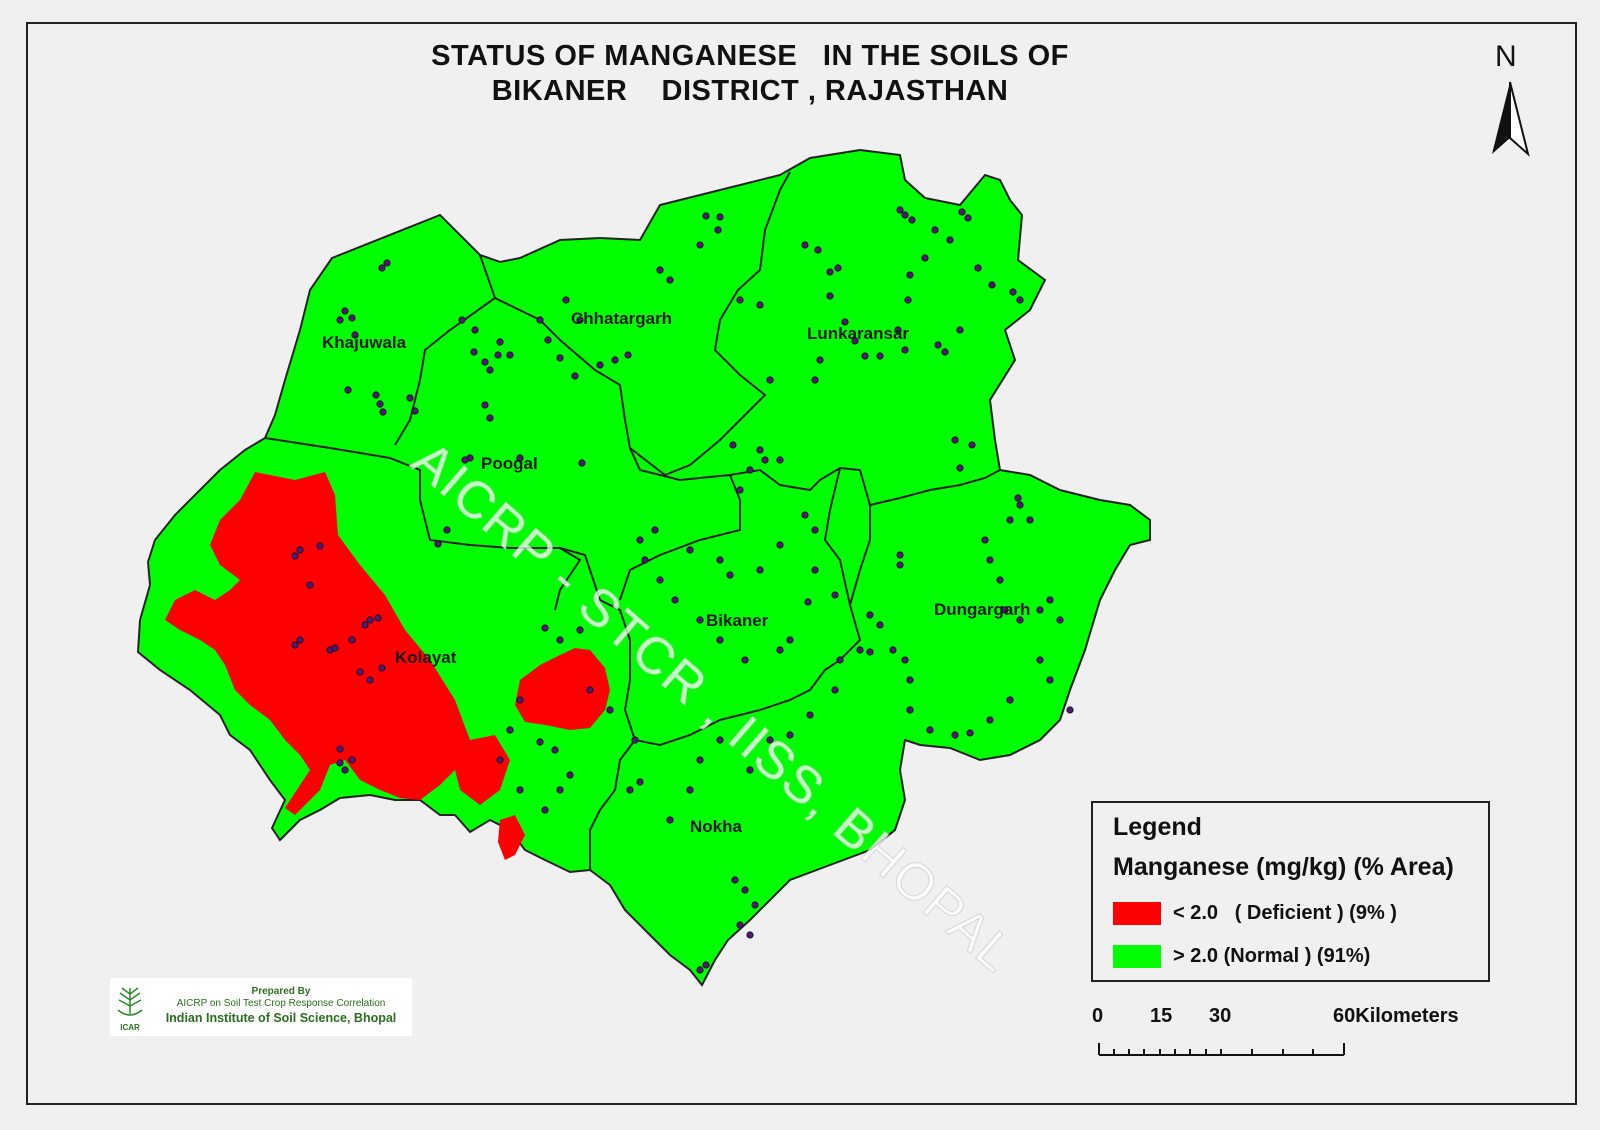 This screenshot has height=1130, width=1600. I want to click on credit-line-1: Prepared By, so click(281, 991).